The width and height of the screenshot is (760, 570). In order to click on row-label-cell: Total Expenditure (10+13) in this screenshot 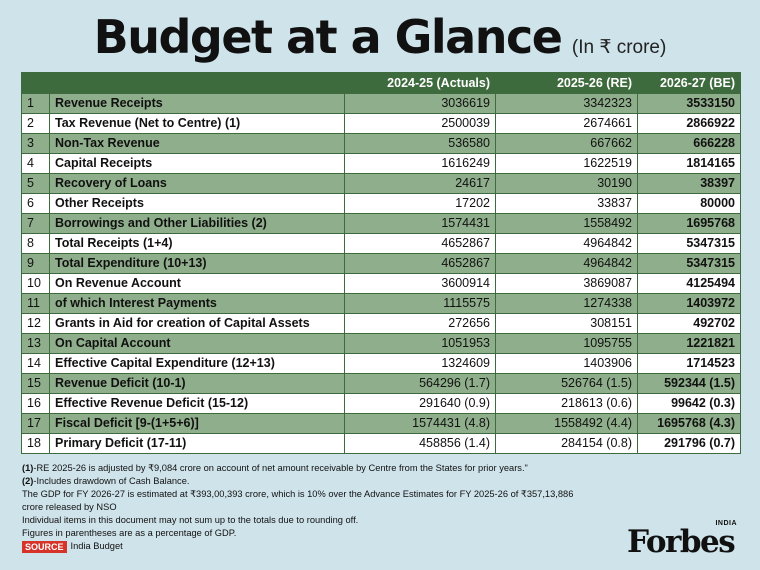, I will do `click(197, 263)`.